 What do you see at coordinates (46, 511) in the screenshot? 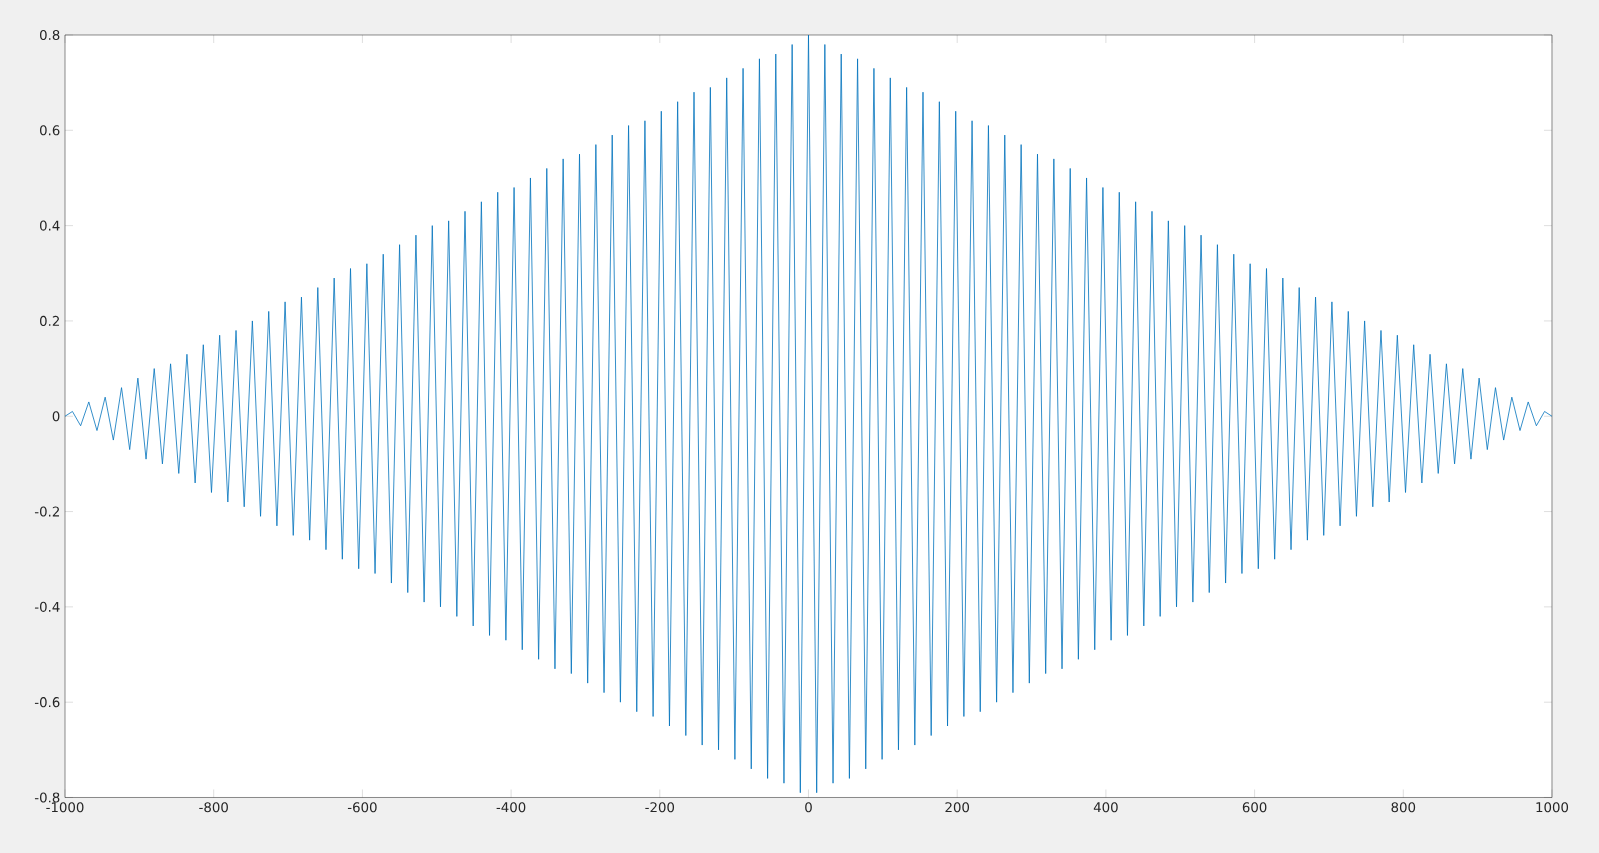
I see `y-tick-label: -0.2` at bounding box center [46, 511].